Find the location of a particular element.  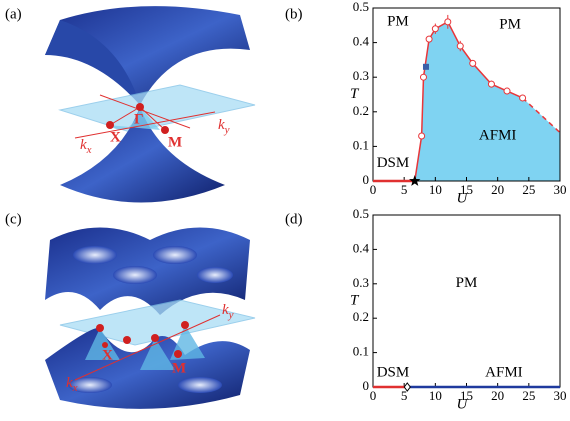

point-label: Γ is located at coordinates (139, 119).